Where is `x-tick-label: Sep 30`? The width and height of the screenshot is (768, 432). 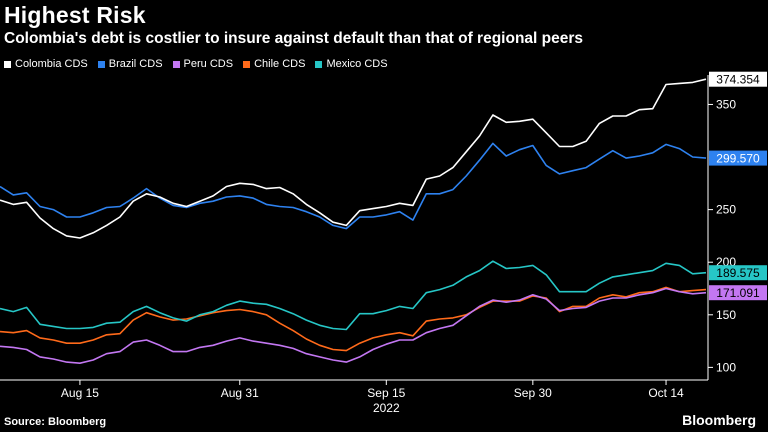
x-tick-label: Sep 30 is located at coordinates (533, 393).